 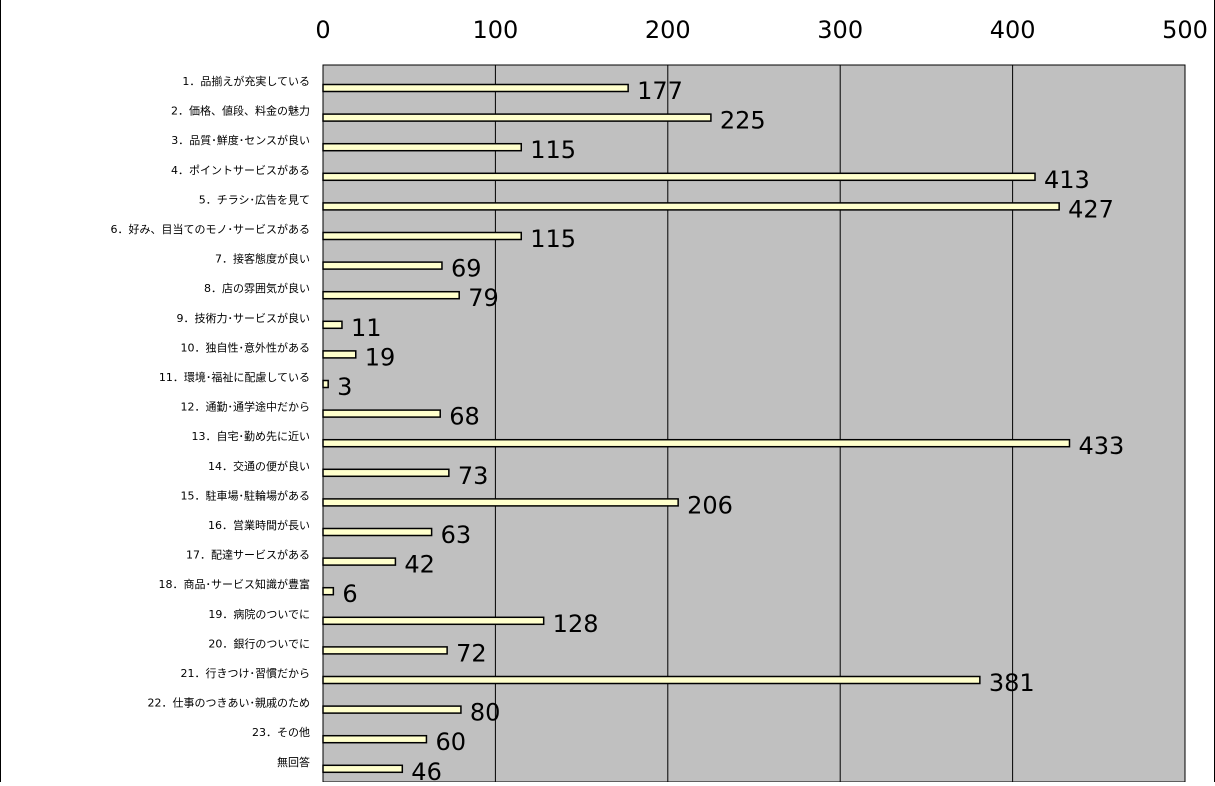 What do you see at coordinates (471, 653) in the screenshot?
I see `data-label: 72` at bounding box center [471, 653].